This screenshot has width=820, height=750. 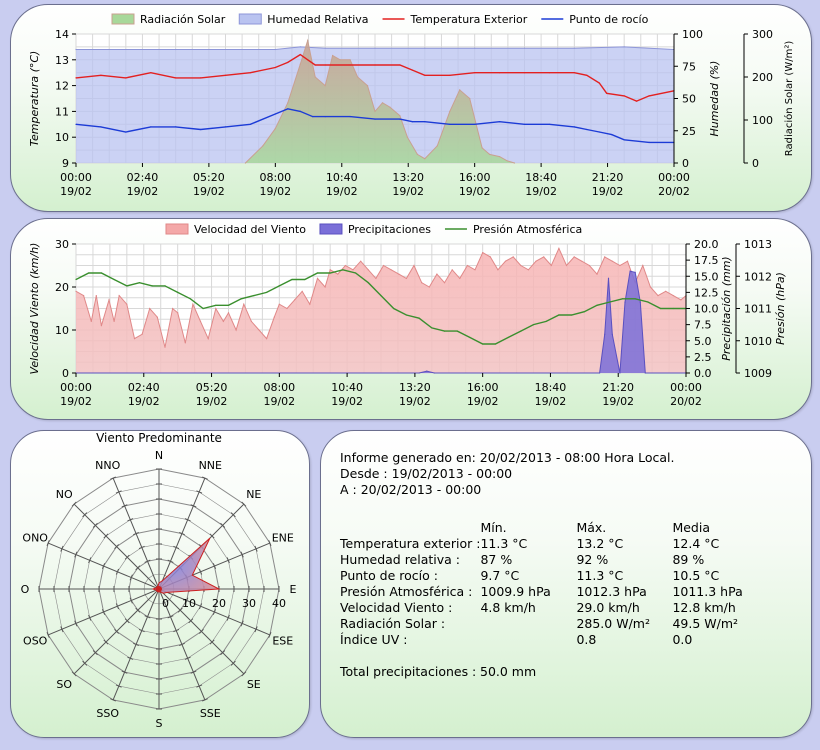 What do you see at coordinates (726, 308) in the screenshot?
I see `y-right1-axis-title: Precipitación (mm)` at bounding box center [726, 308].